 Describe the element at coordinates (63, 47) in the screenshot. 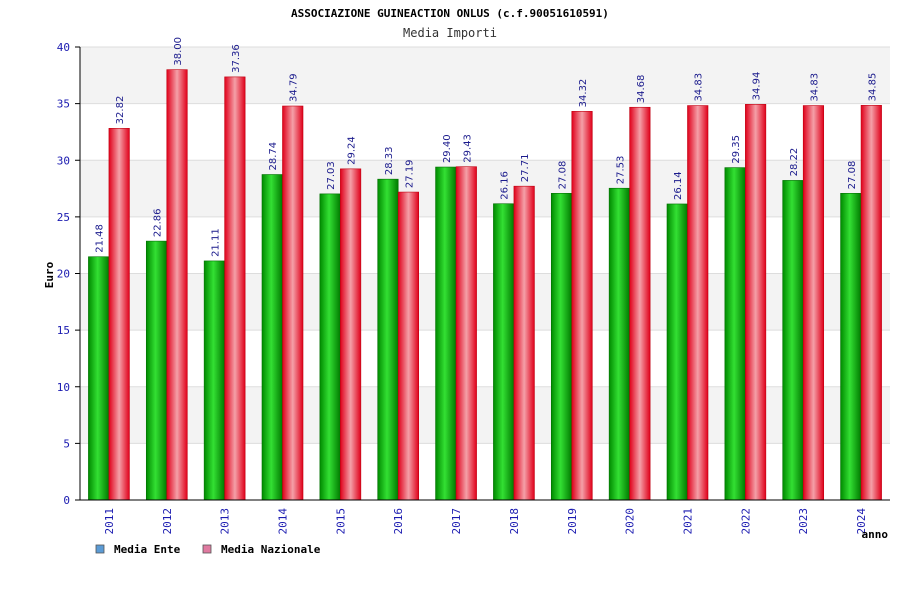

I see `y-tick-label: 40` at that location.